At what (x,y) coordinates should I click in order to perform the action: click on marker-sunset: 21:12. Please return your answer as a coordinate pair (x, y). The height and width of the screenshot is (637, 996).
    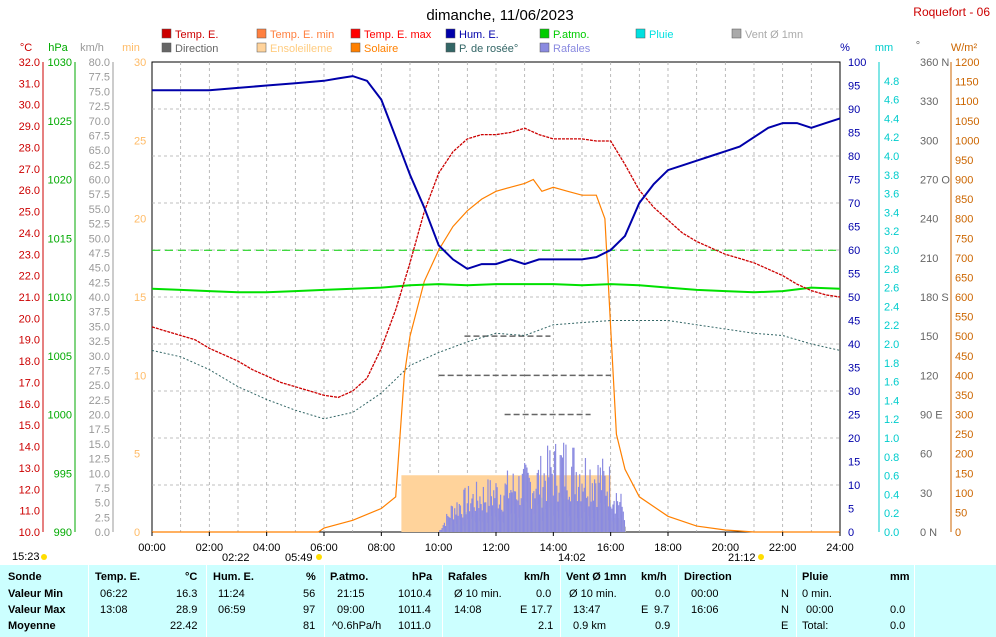
    Looking at the image, I should click on (742, 558).